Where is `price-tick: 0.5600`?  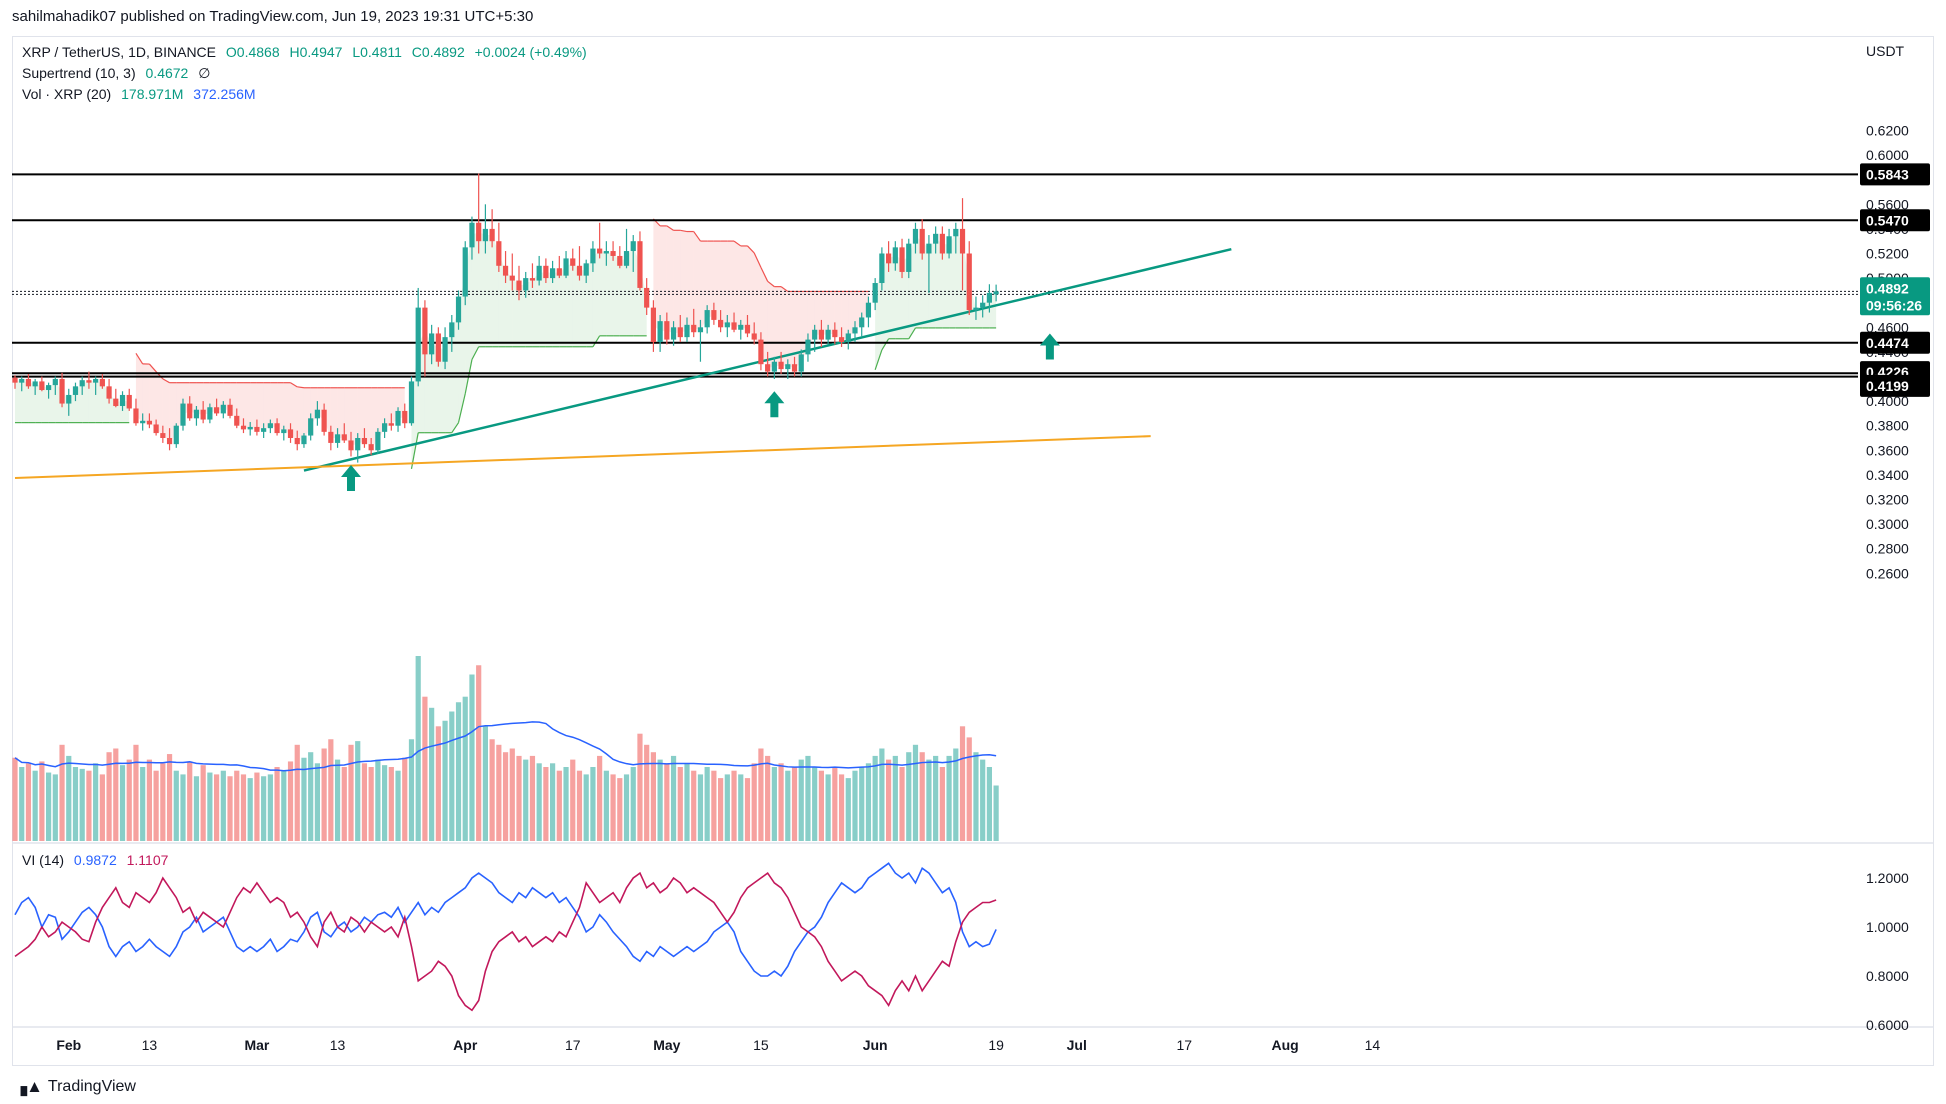
price-tick: 0.5600 is located at coordinates (1887, 204).